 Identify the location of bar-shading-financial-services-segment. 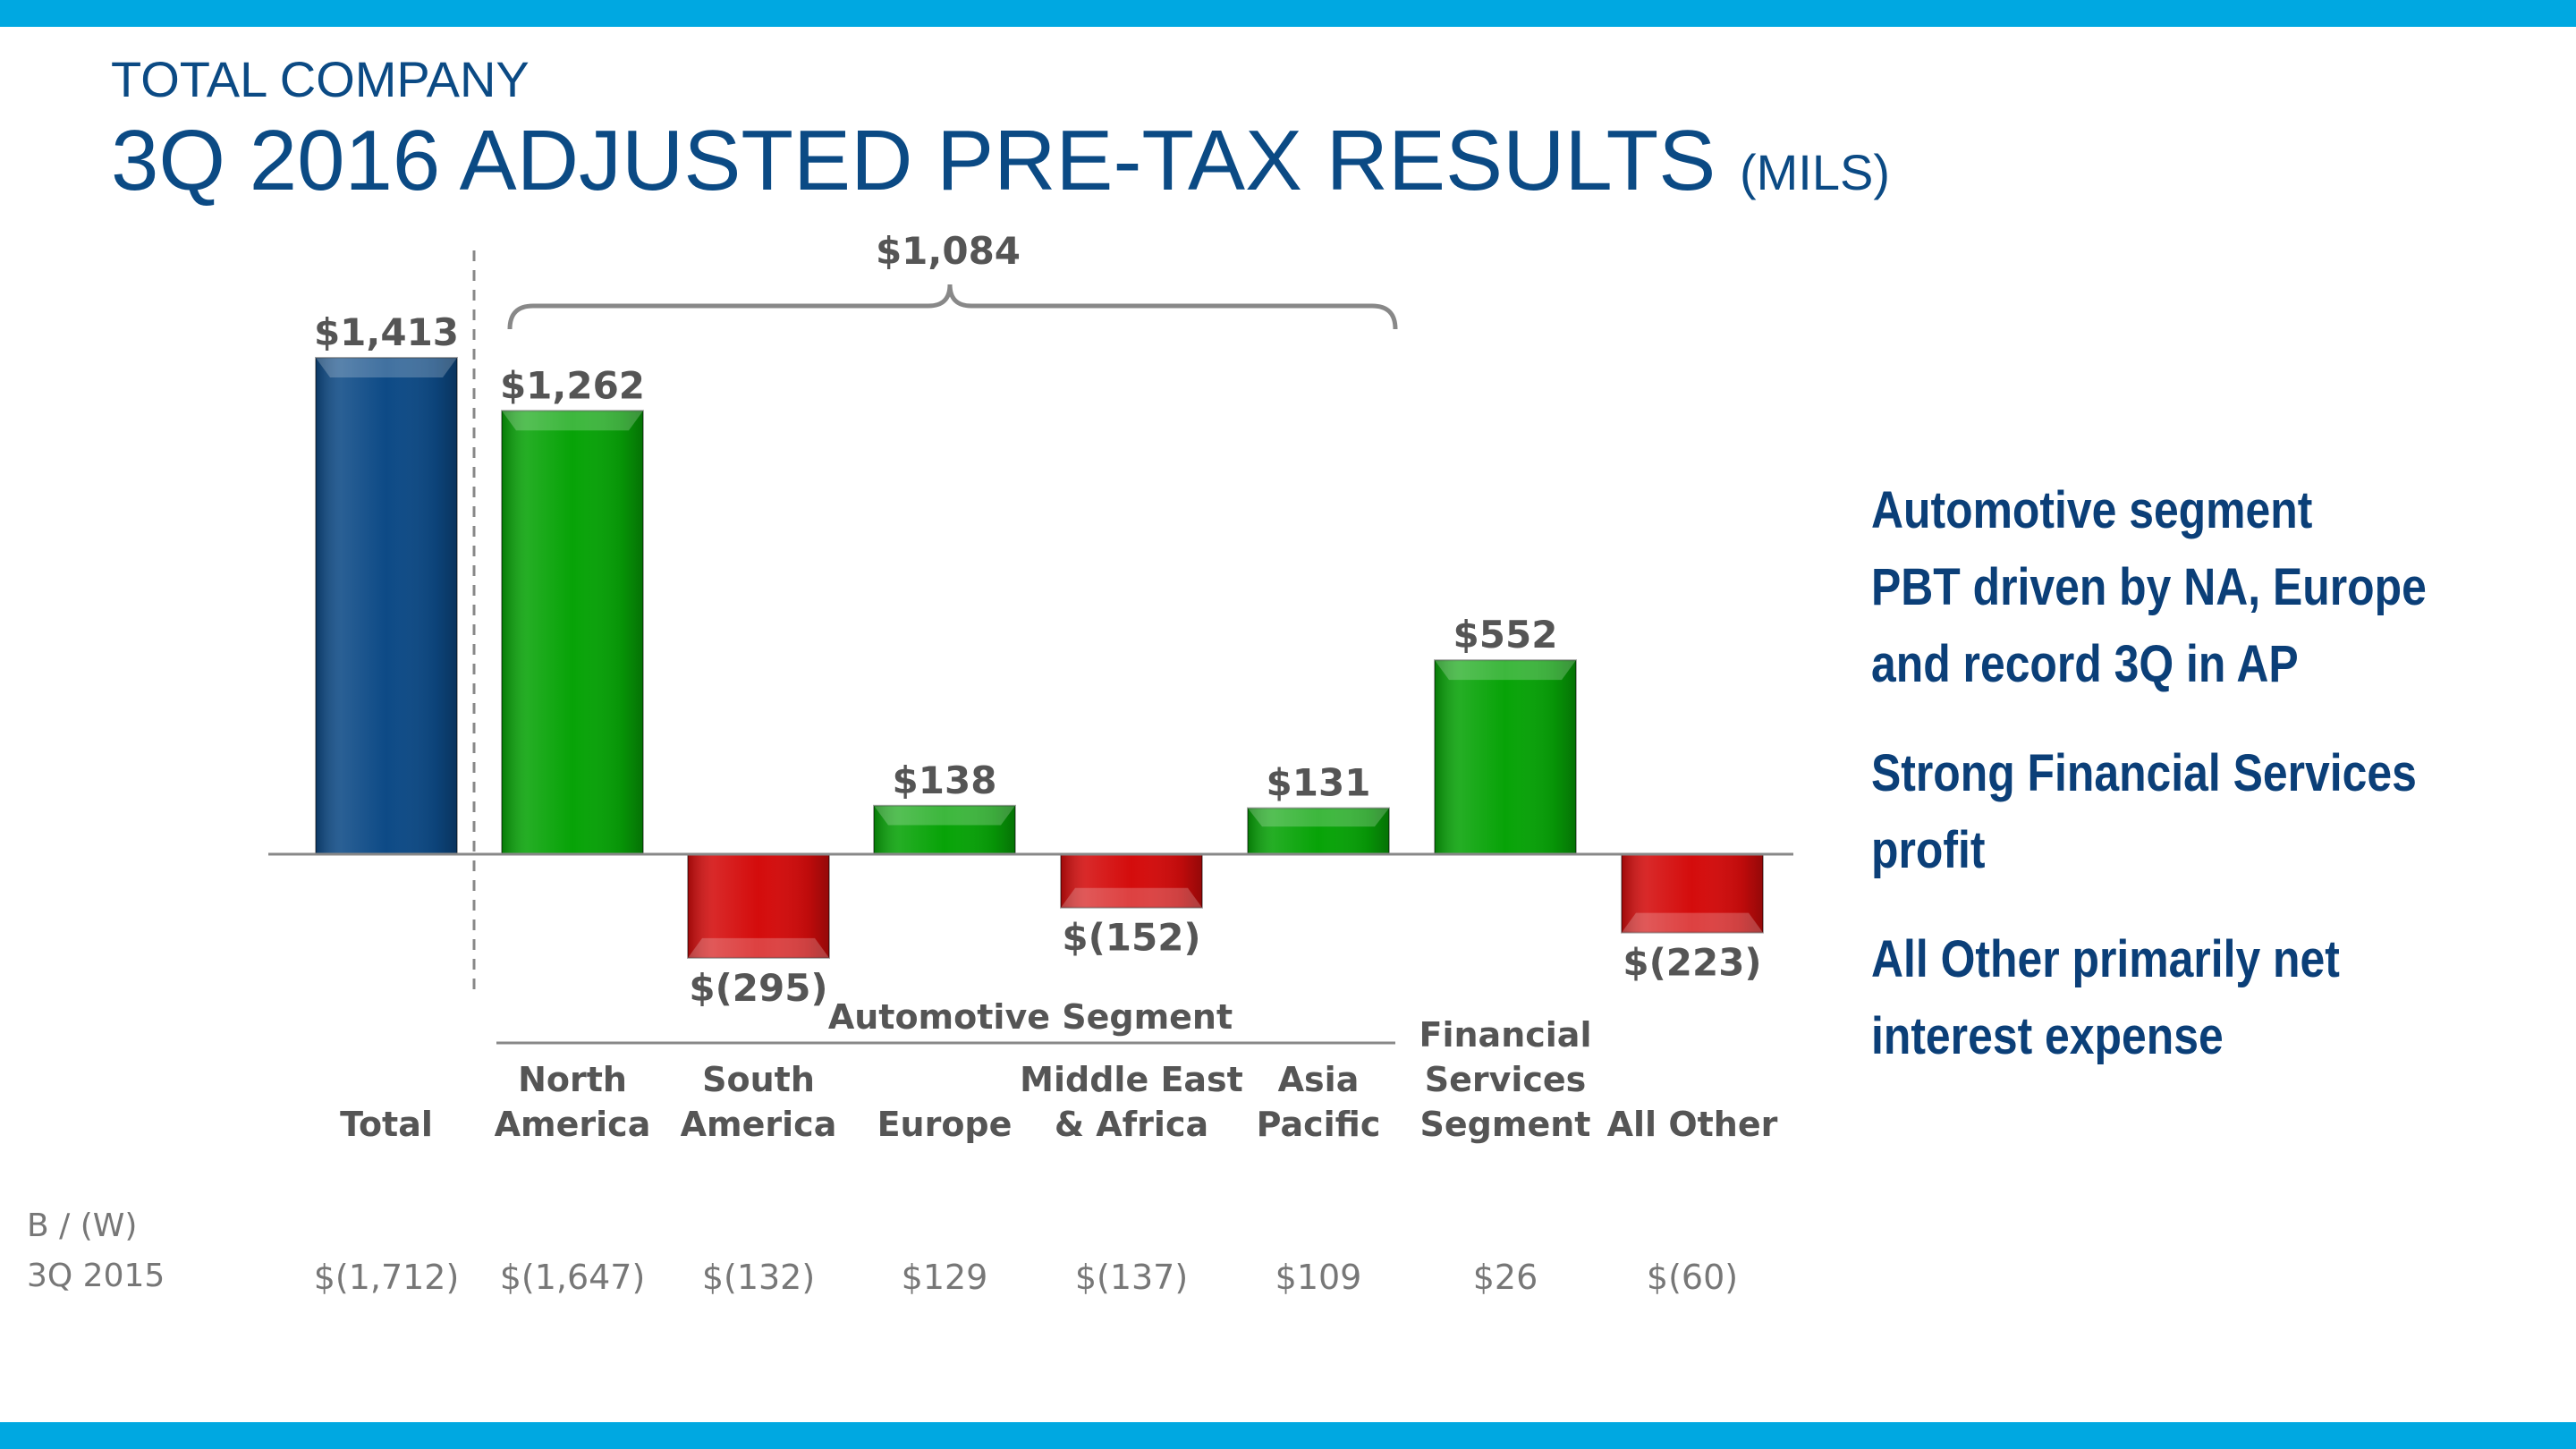
(1505, 757).